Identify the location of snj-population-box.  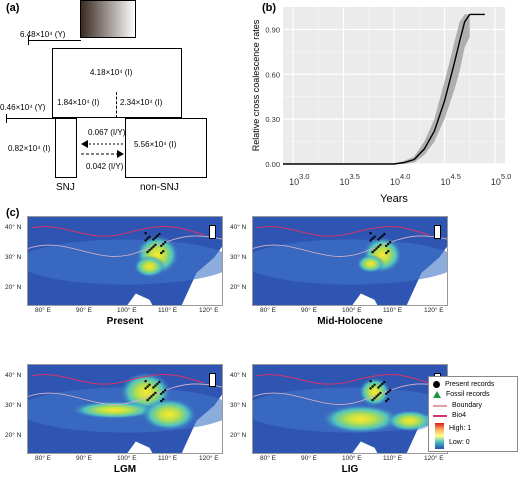
(66, 148).